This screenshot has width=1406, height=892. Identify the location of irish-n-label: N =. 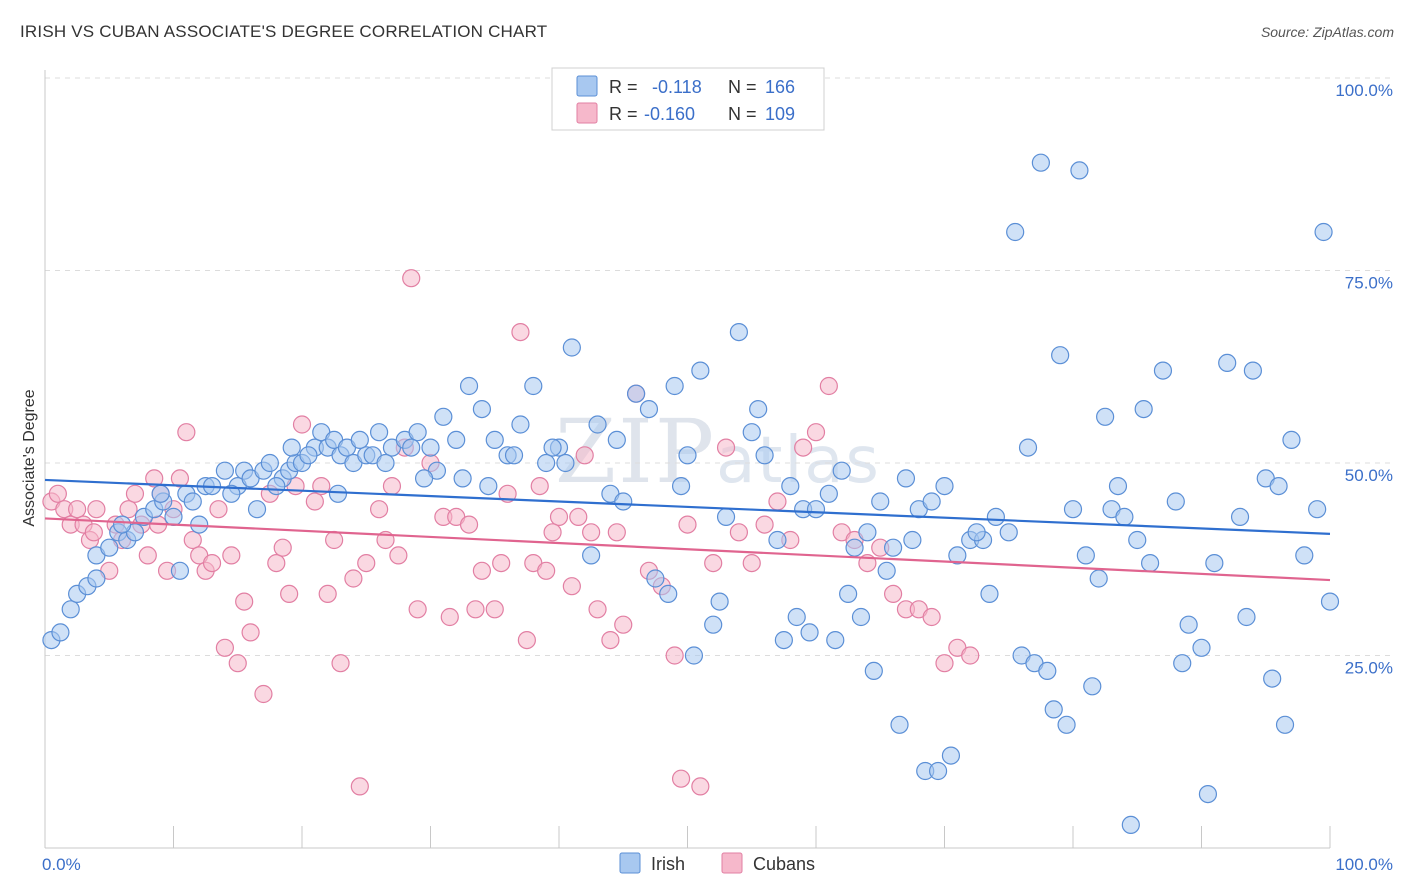
(742, 87).